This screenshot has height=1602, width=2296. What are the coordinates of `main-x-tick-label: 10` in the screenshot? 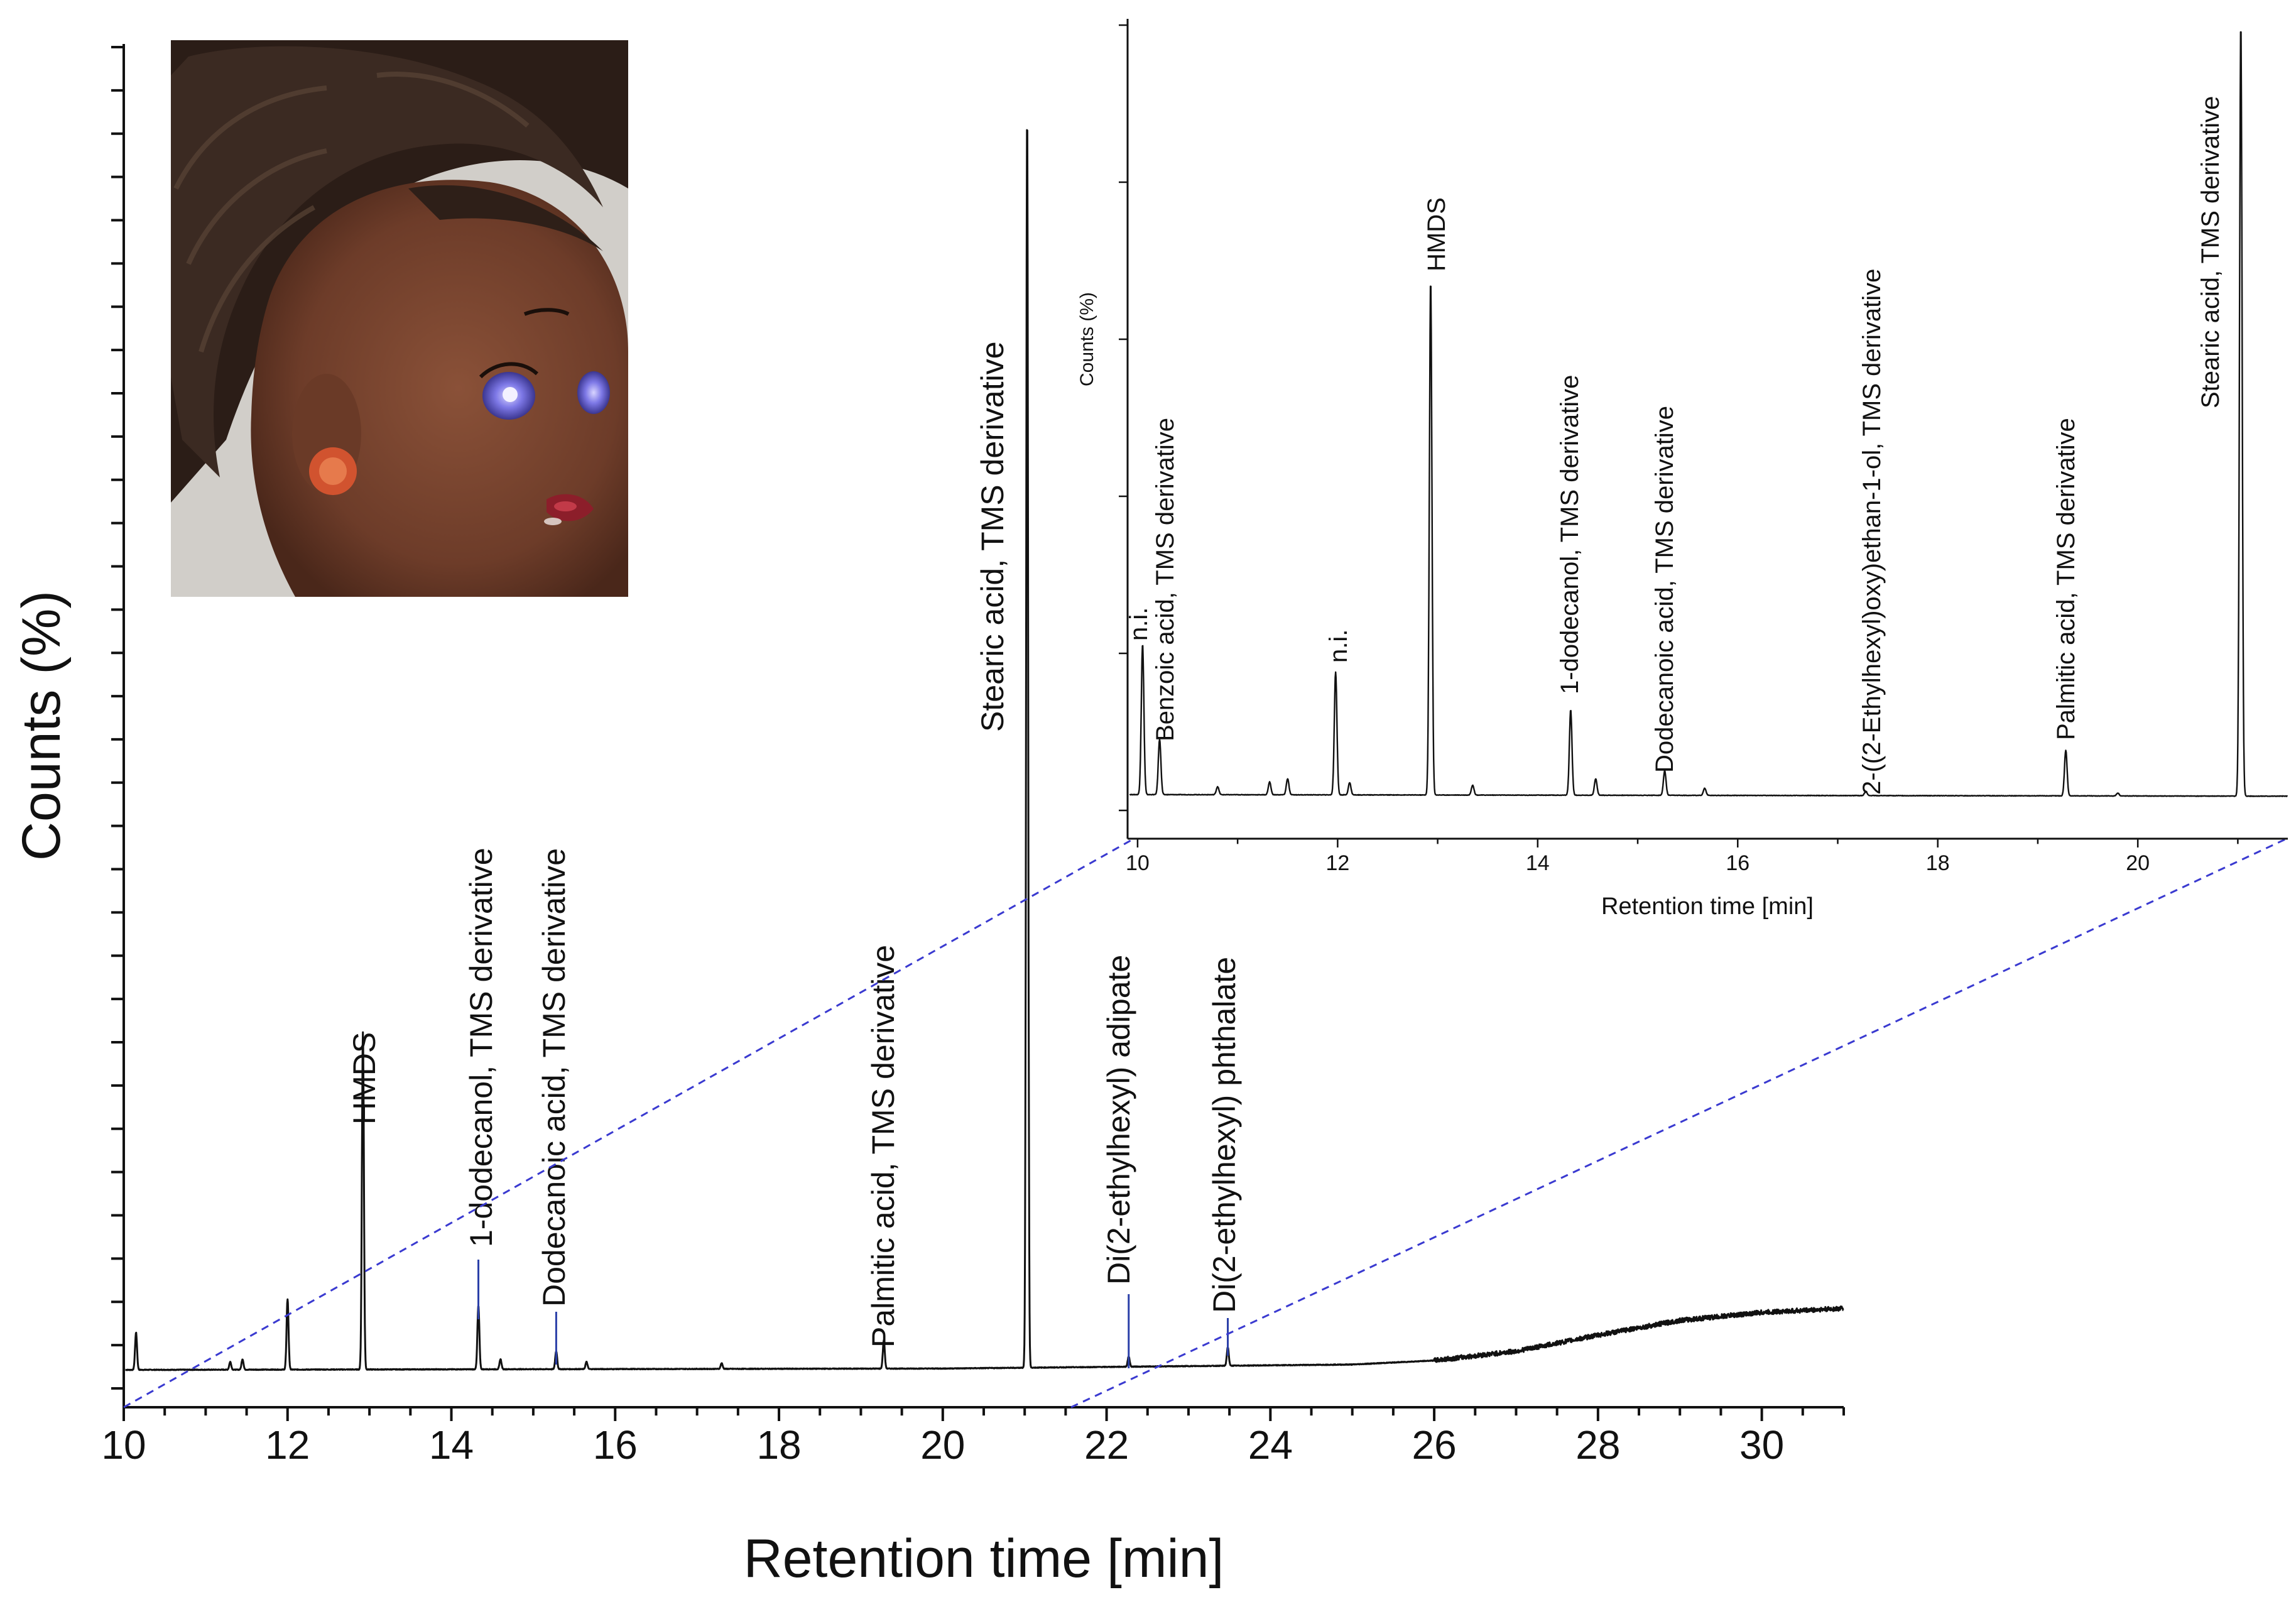 It's located at (123, 1445).